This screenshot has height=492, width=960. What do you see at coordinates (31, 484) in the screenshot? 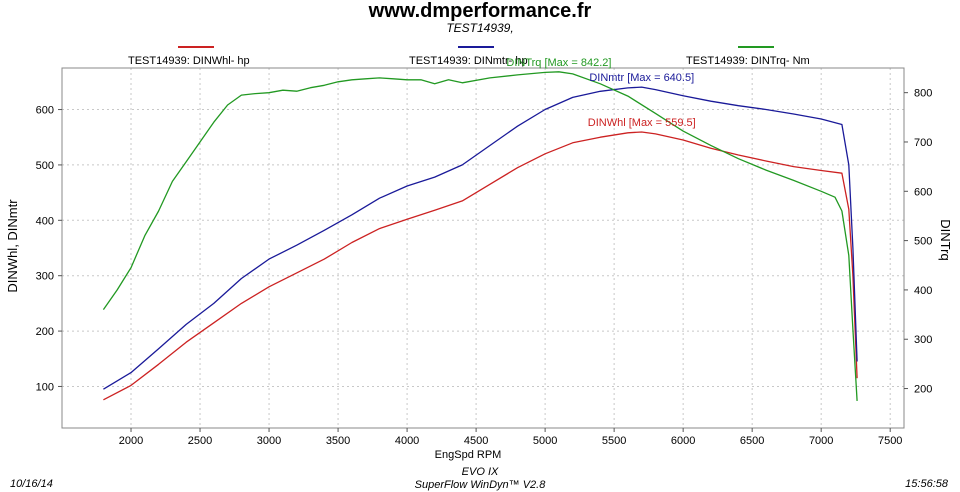
I see `footer-date: 10/16/14` at bounding box center [31, 484].